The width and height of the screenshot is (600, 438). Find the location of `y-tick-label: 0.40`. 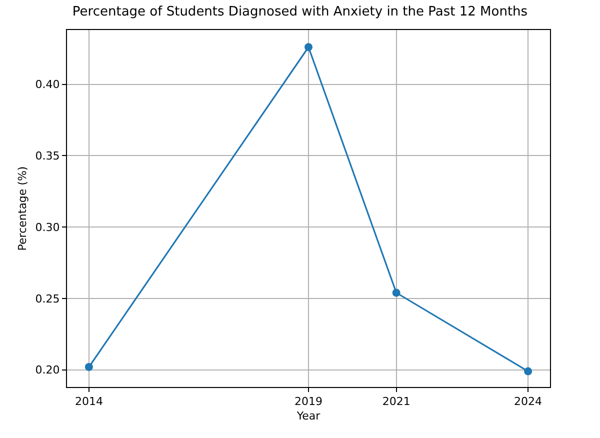

y-tick-label: 0.40 is located at coordinates (47, 85).